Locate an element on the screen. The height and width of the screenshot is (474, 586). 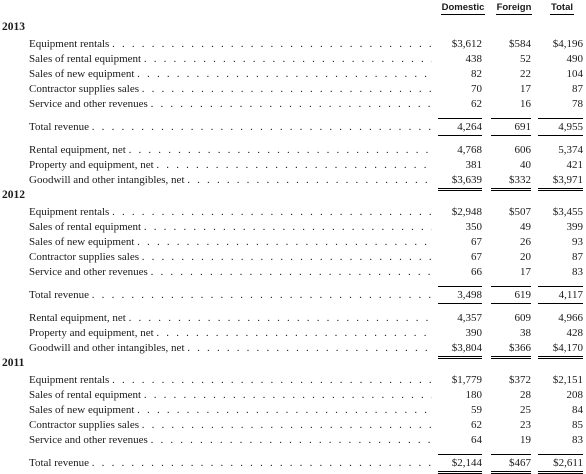
cell-total: $3,455 is located at coordinates (567, 212).